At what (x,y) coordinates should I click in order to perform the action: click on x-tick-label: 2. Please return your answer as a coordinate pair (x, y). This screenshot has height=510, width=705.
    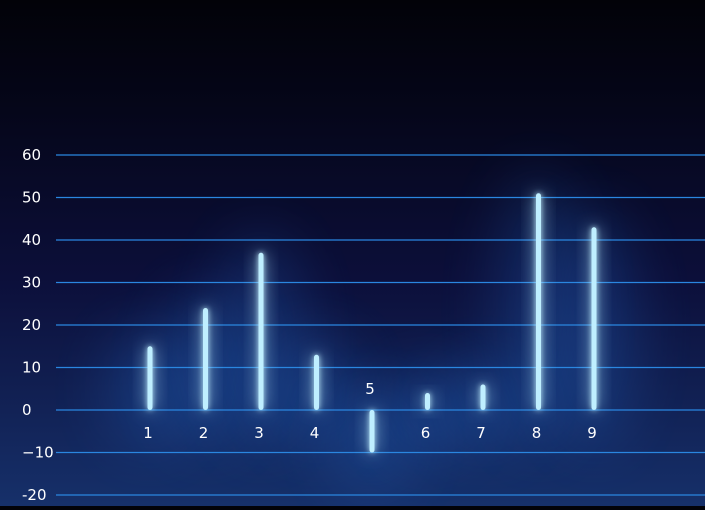
    Looking at the image, I should click on (204, 433).